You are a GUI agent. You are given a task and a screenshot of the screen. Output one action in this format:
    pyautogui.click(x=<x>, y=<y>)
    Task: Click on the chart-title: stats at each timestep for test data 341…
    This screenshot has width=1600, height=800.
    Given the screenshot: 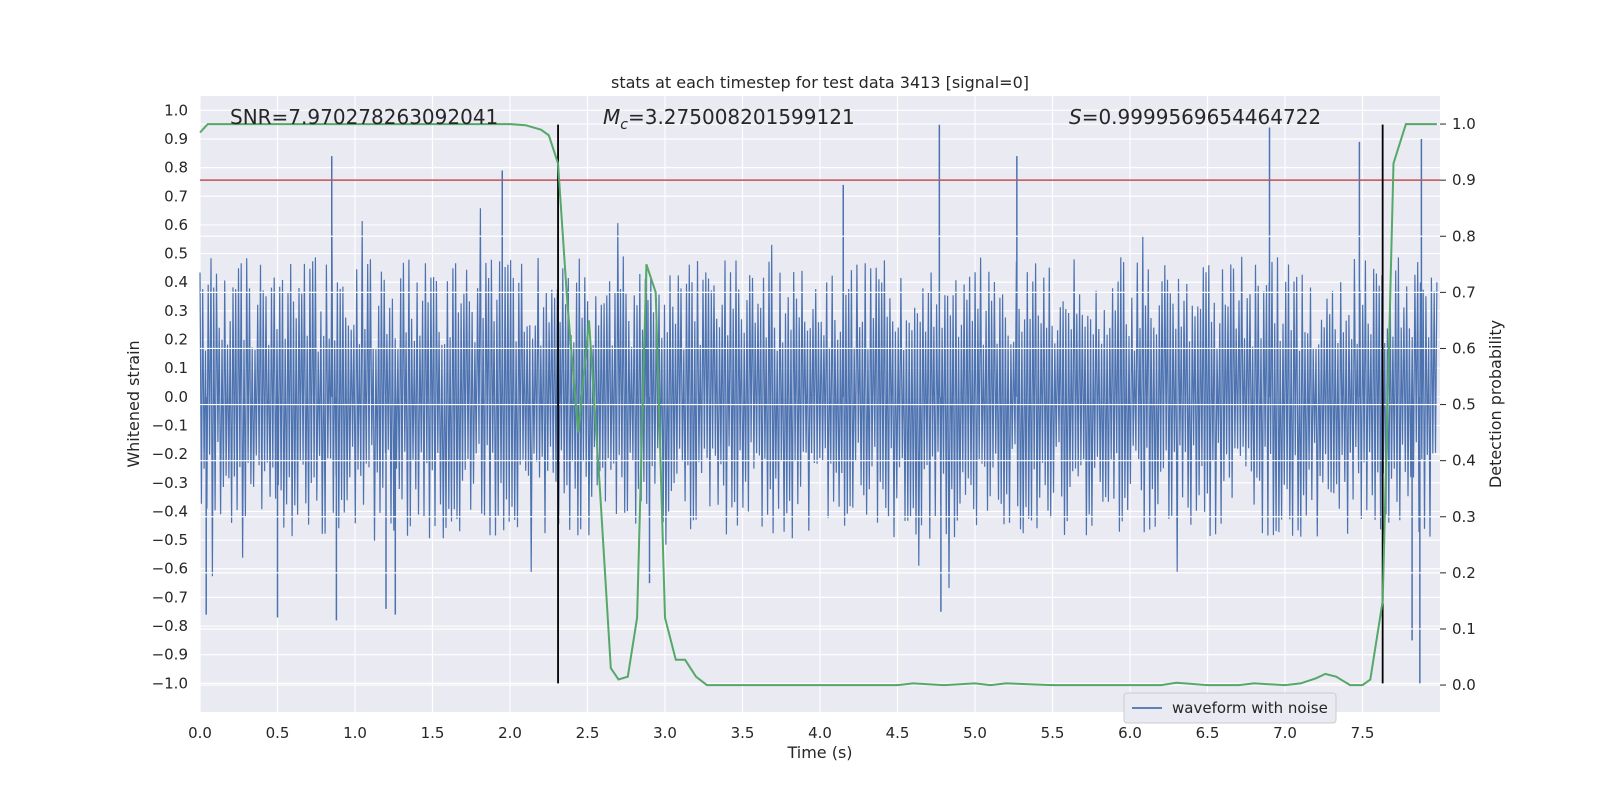 What is the action you would take?
    pyautogui.click(x=820, y=82)
    